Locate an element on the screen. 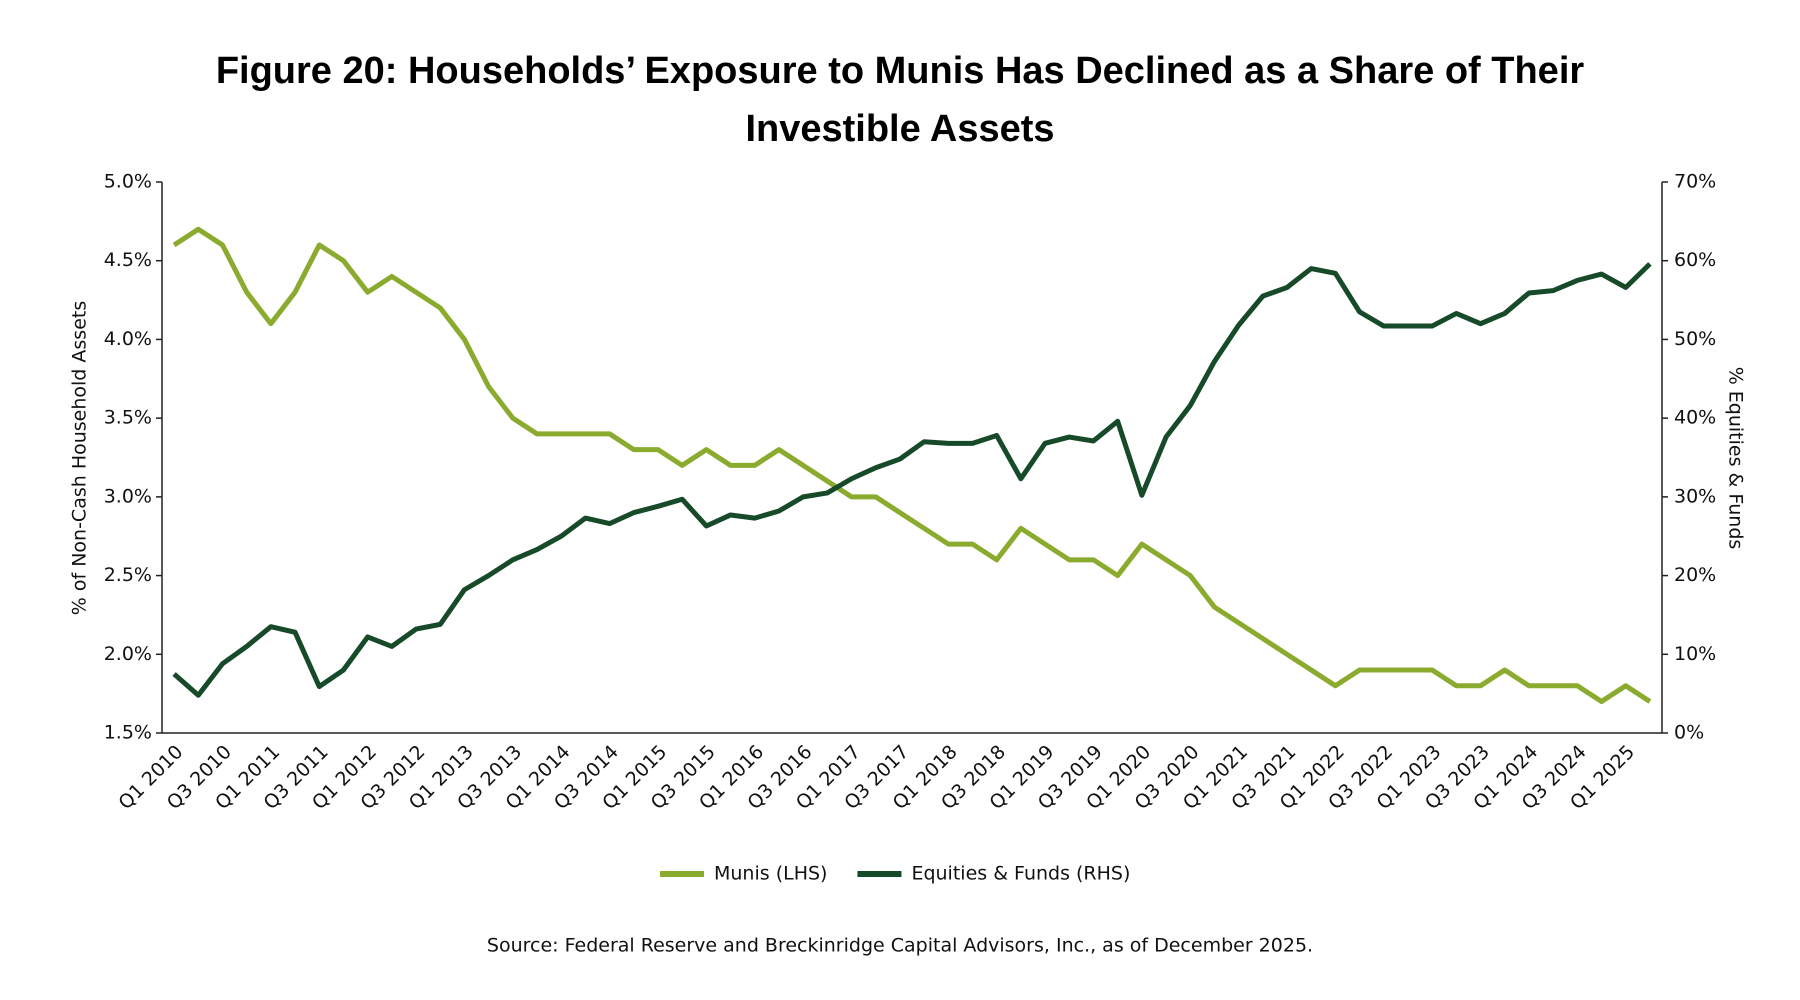 This screenshot has height=1000, width=1800. legend-label: Munis (LHS) is located at coordinates (770, 874).